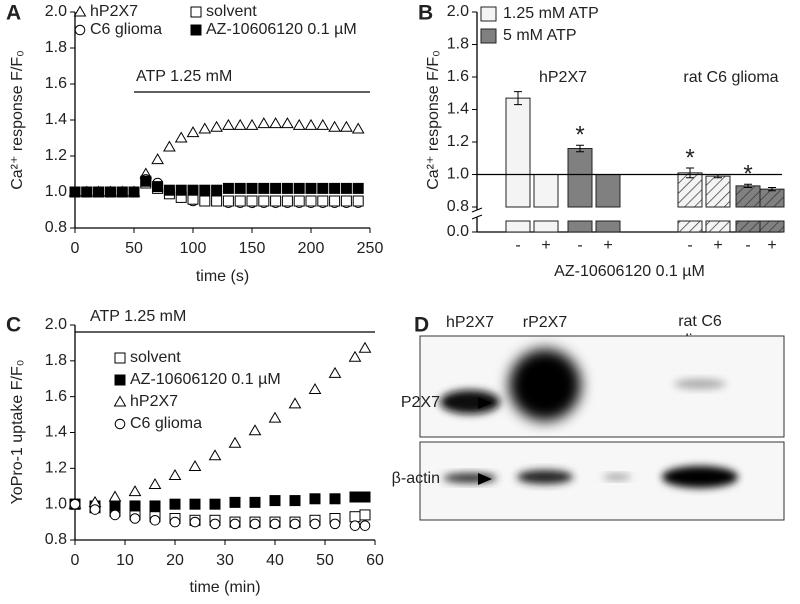  What do you see at coordinates (488, 14) in the screenshot?
I see `legend-swatch` at bounding box center [488, 14].